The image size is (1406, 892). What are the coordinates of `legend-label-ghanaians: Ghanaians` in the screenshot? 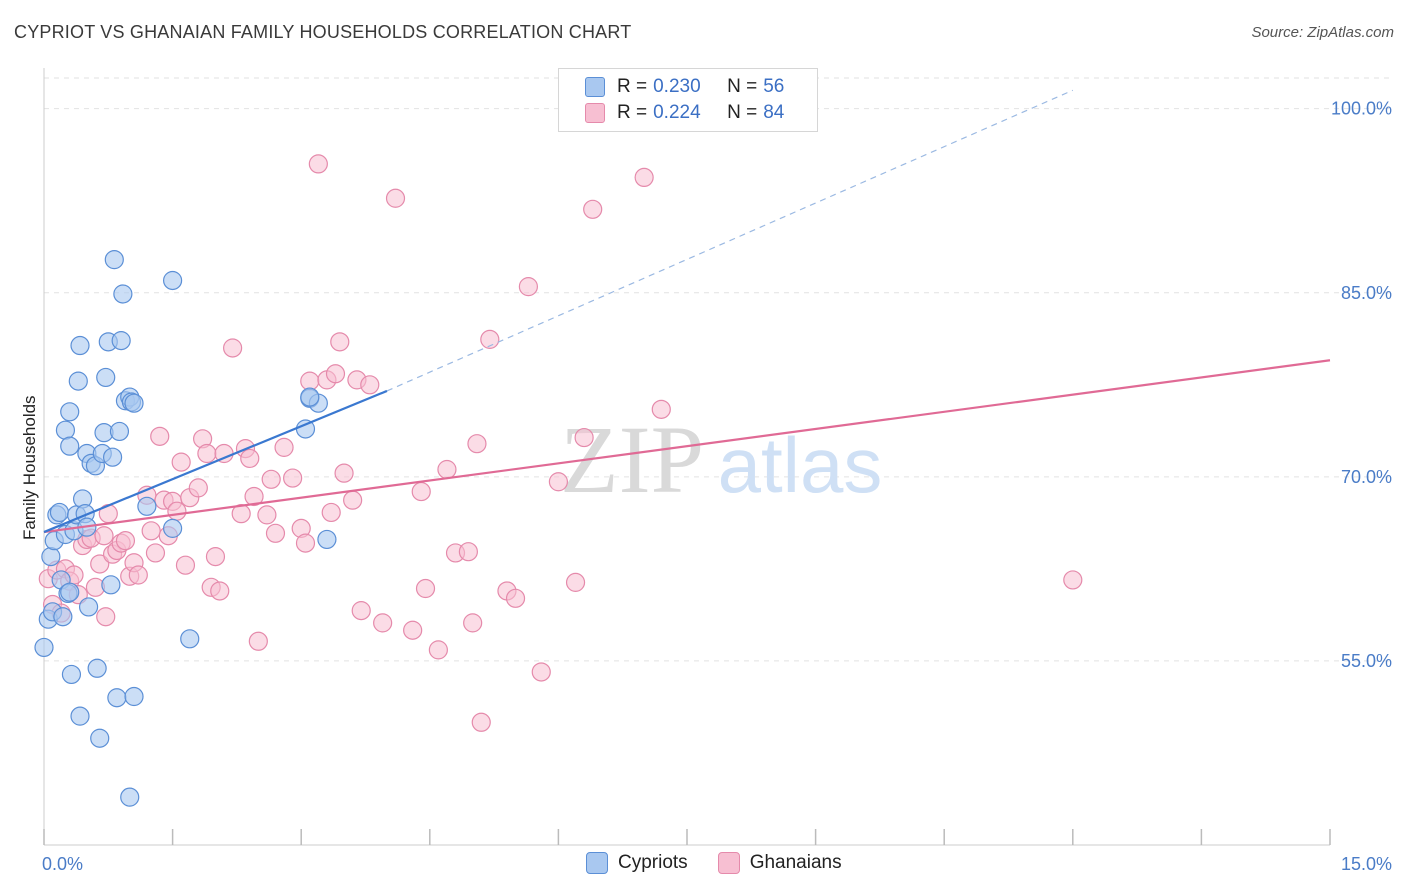 It's located at (795, 862).